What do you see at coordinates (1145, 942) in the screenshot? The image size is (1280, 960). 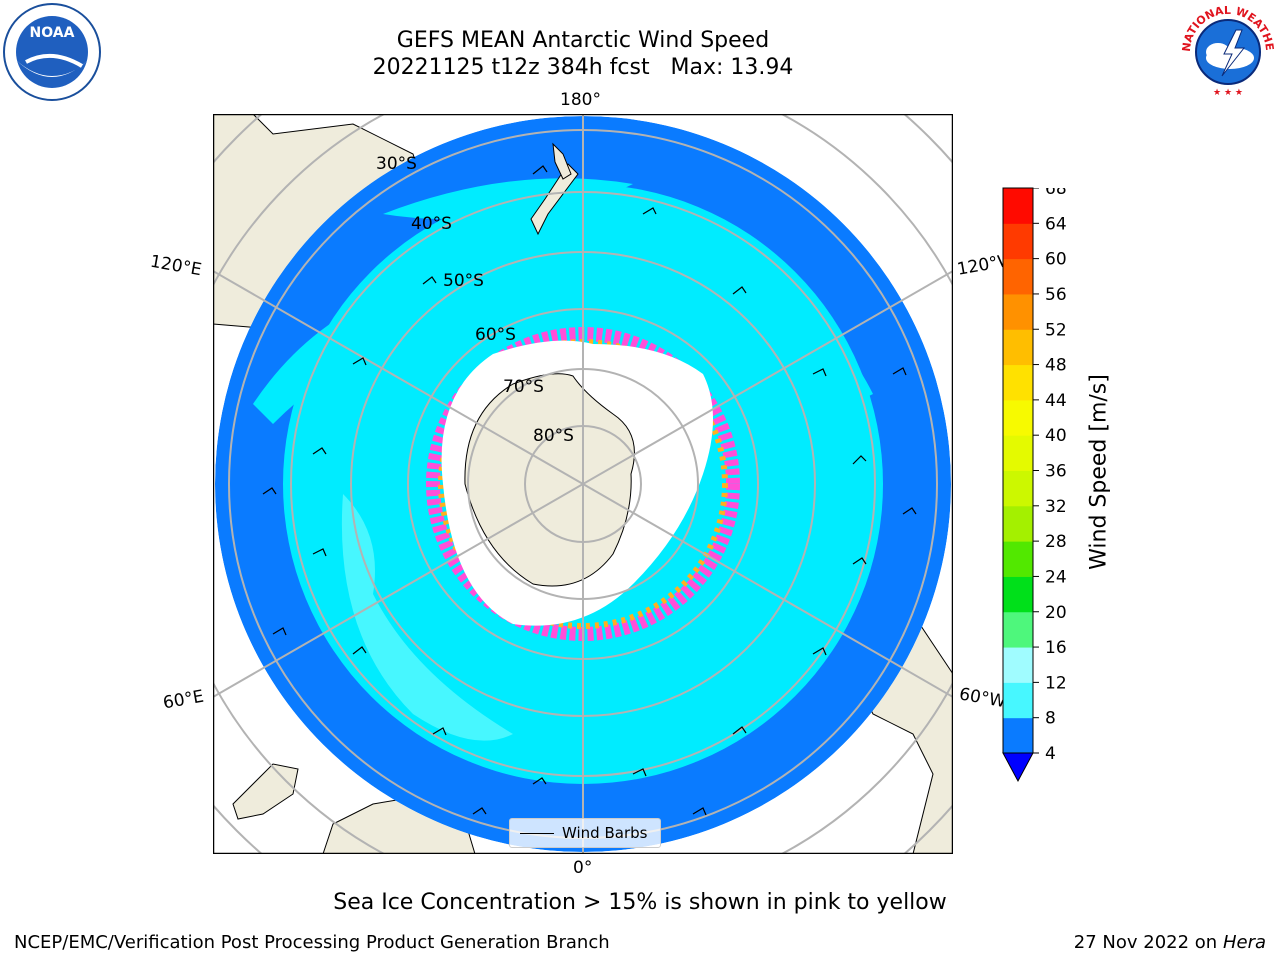 I see `footer-date-text: 27 Nov 2022 on` at bounding box center [1145, 942].